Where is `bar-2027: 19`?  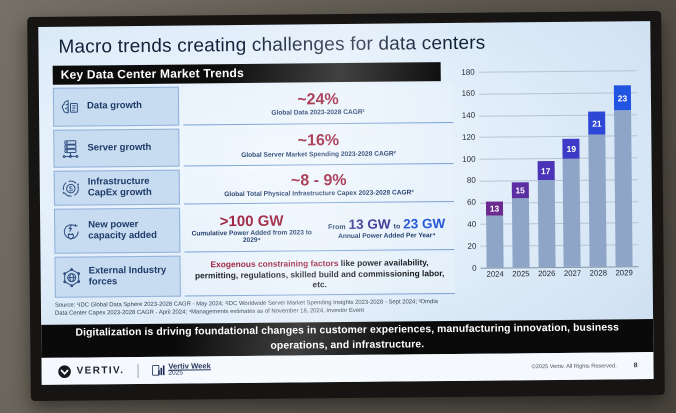 bar-2027: 19 is located at coordinates (572, 202).